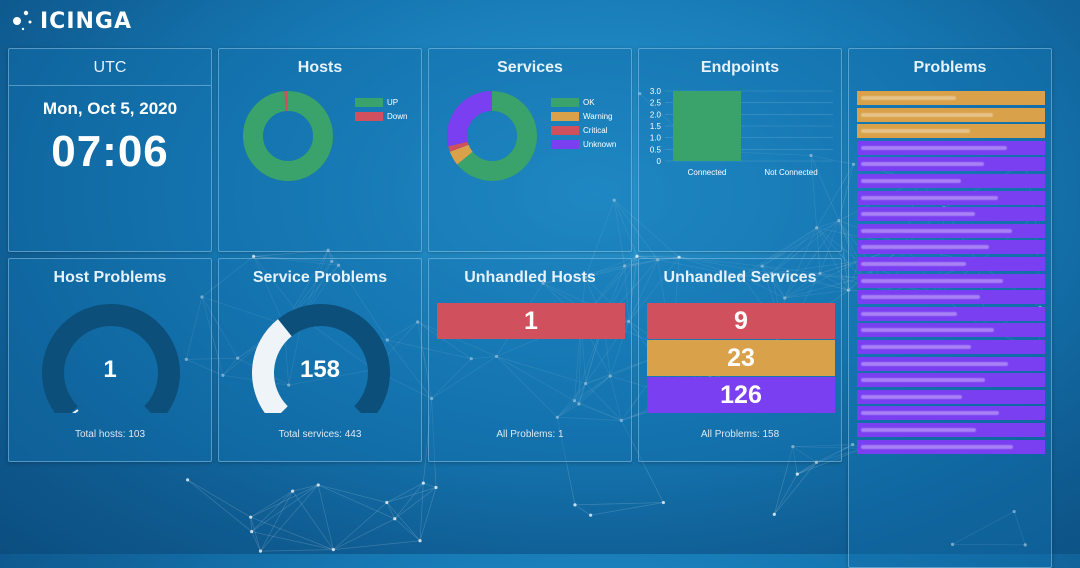 Image resolution: width=1080 pixels, height=568 pixels. I want to click on legend-label: Down, so click(397, 116).